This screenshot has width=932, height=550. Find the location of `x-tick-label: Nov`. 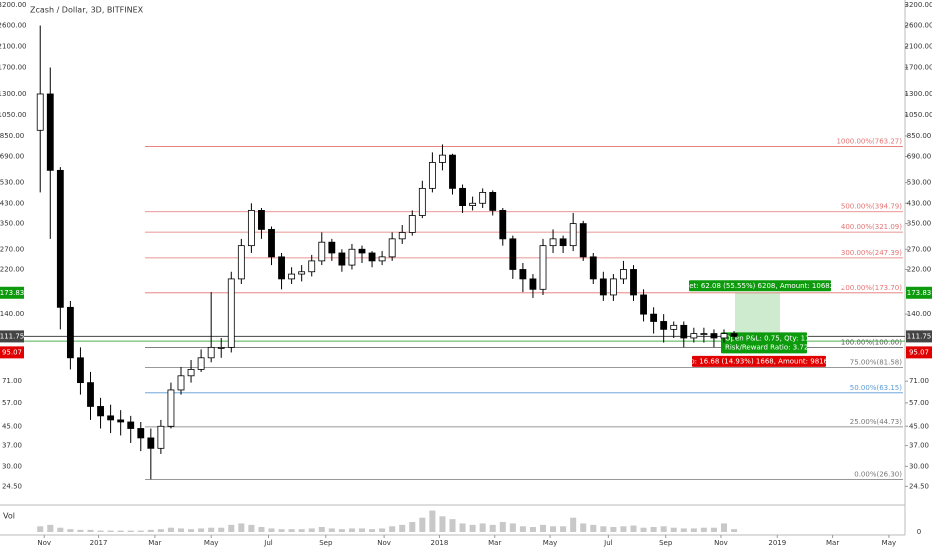

x-tick-label: Nov is located at coordinates (721, 543).